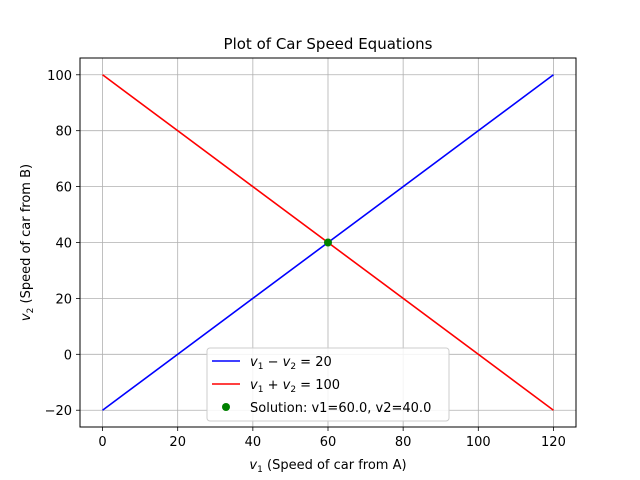  Describe the element at coordinates (63, 299) in the screenshot. I see `y-tick-label: 20` at that location.